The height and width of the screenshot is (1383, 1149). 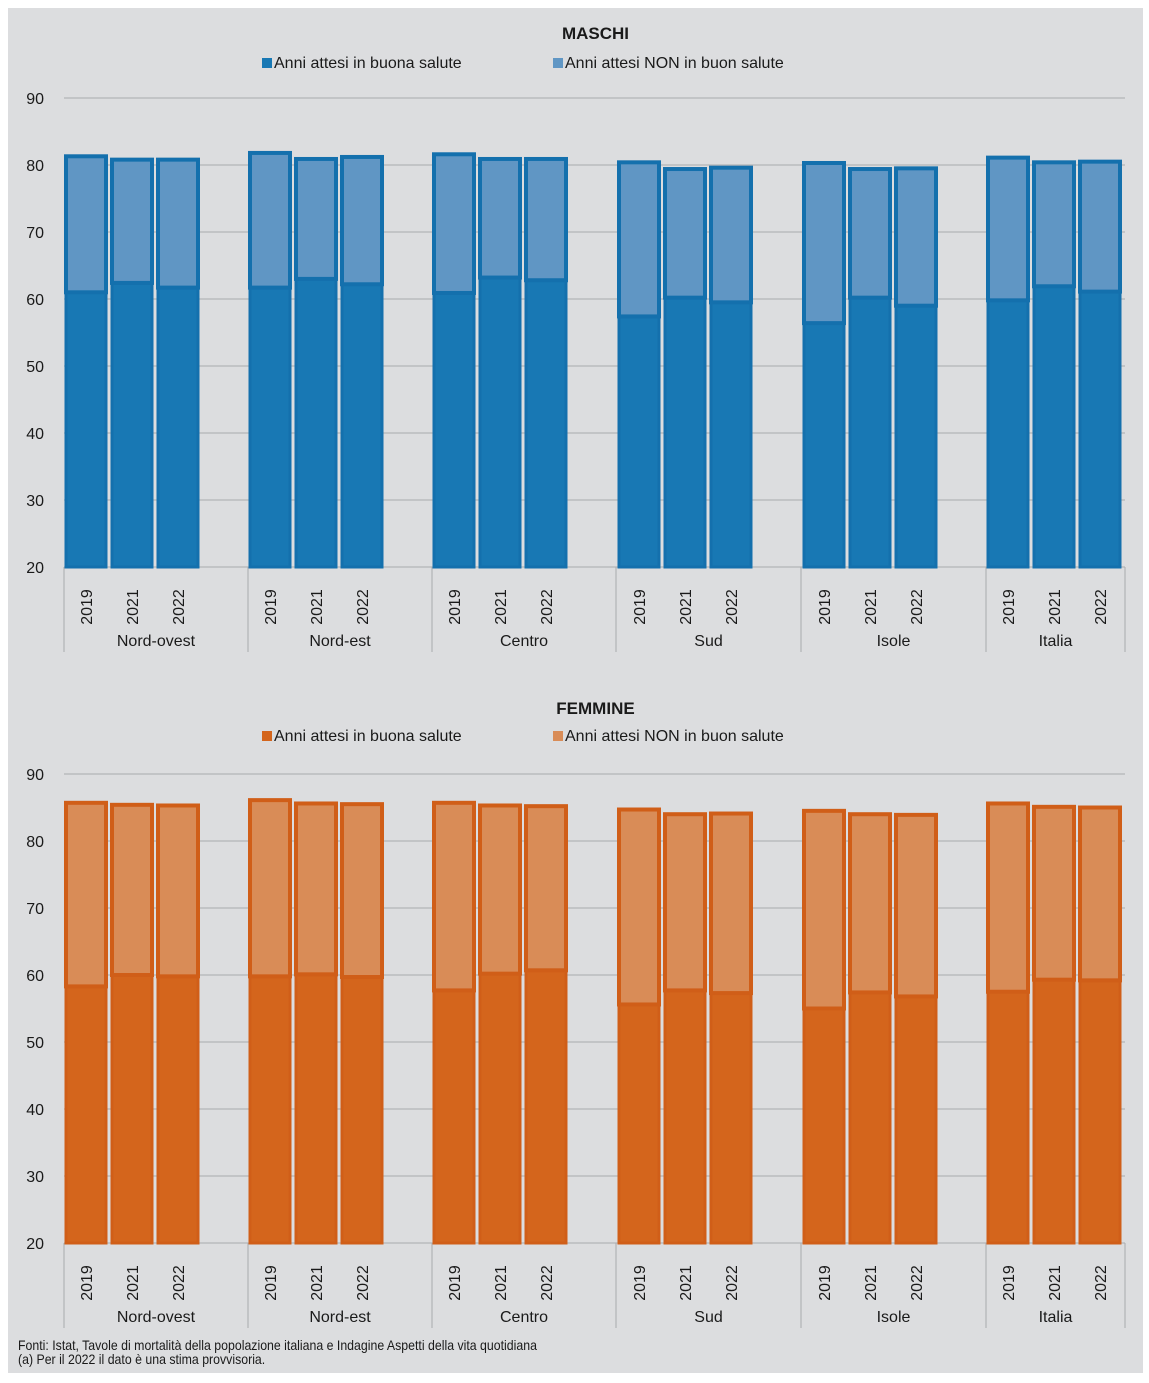 What do you see at coordinates (547, 607) in the screenshot?
I see `maschi-year-label-2-2: 2022` at bounding box center [547, 607].